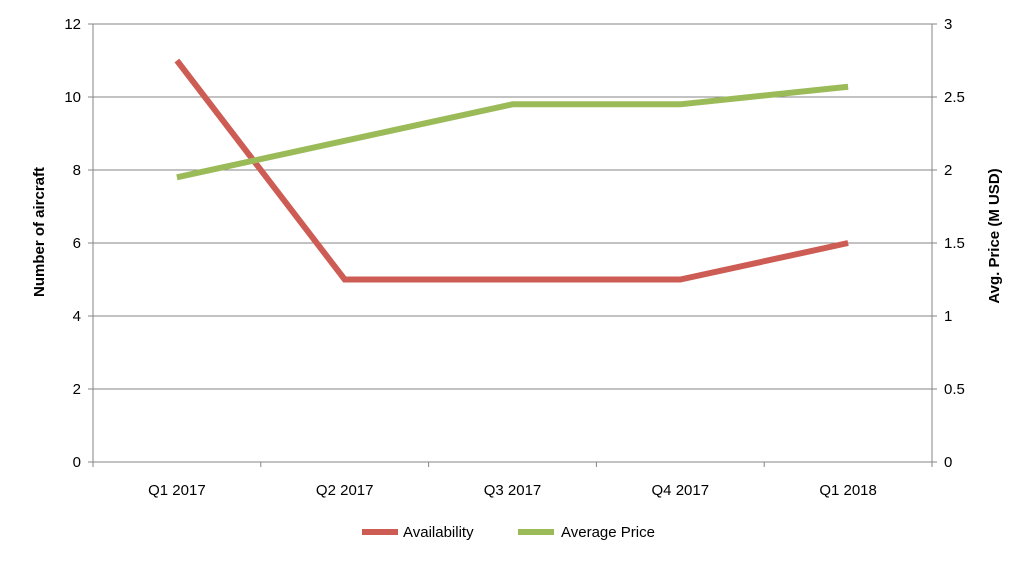  What do you see at coordinates (508, 532) in the screenshot?
I see `legend: Availability Average Price` at bounding box center [508, 532].